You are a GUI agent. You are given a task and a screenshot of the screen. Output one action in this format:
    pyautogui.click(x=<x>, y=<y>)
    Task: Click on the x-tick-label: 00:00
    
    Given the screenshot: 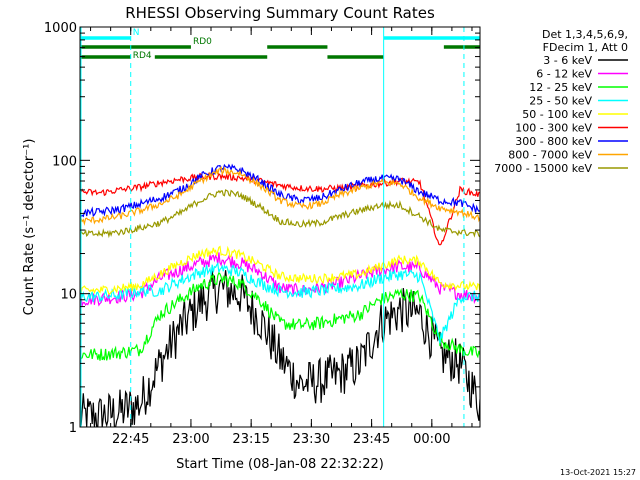 What is the action you would take?
    pyautogui.click(x=431, y=439)
    